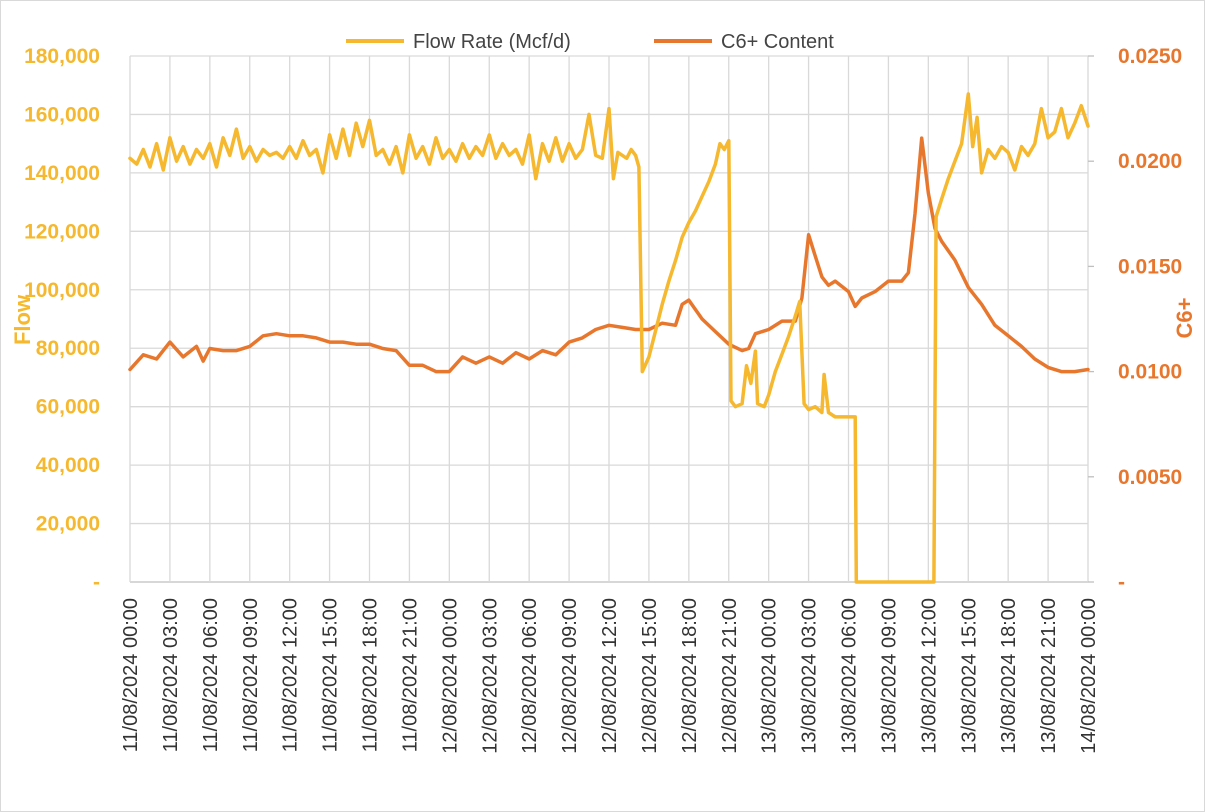  Describe the element at coordinates (62, 231) in the screenshot. I see `y-left-tick-label: 120,000` at that location.